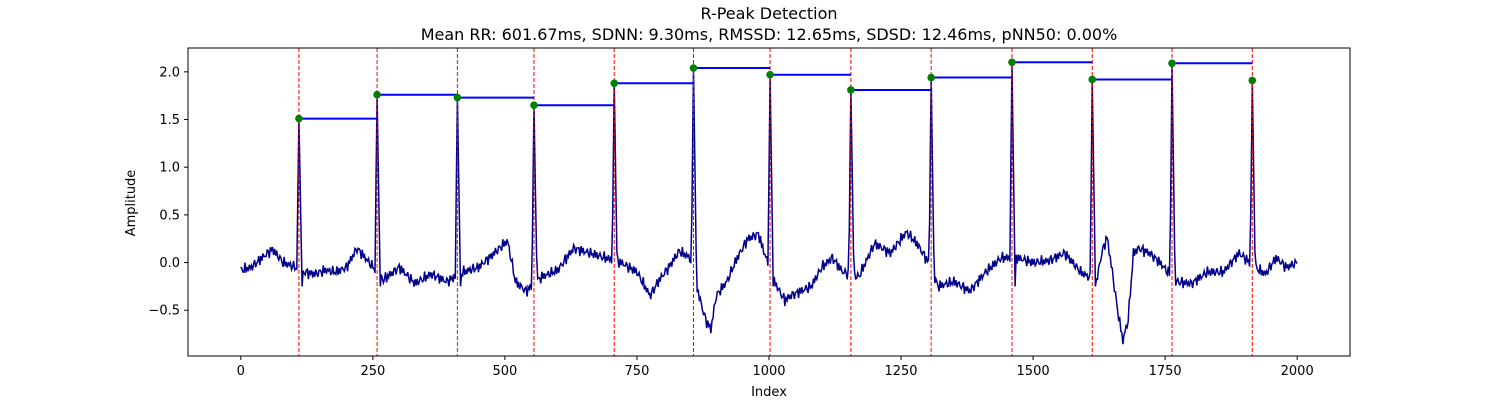  Describe the element at coordinates (169, 72) in the screenshot. I see `y-tick-label: 2.0` at that location.